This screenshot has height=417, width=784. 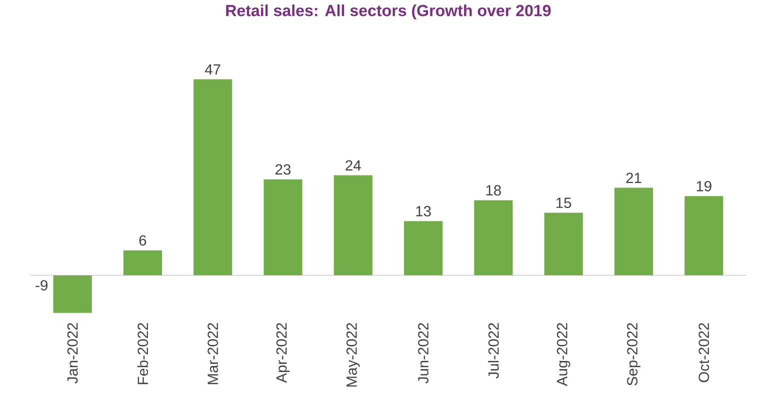 I want to click on data-label: 6, so click(x=142, y=240).